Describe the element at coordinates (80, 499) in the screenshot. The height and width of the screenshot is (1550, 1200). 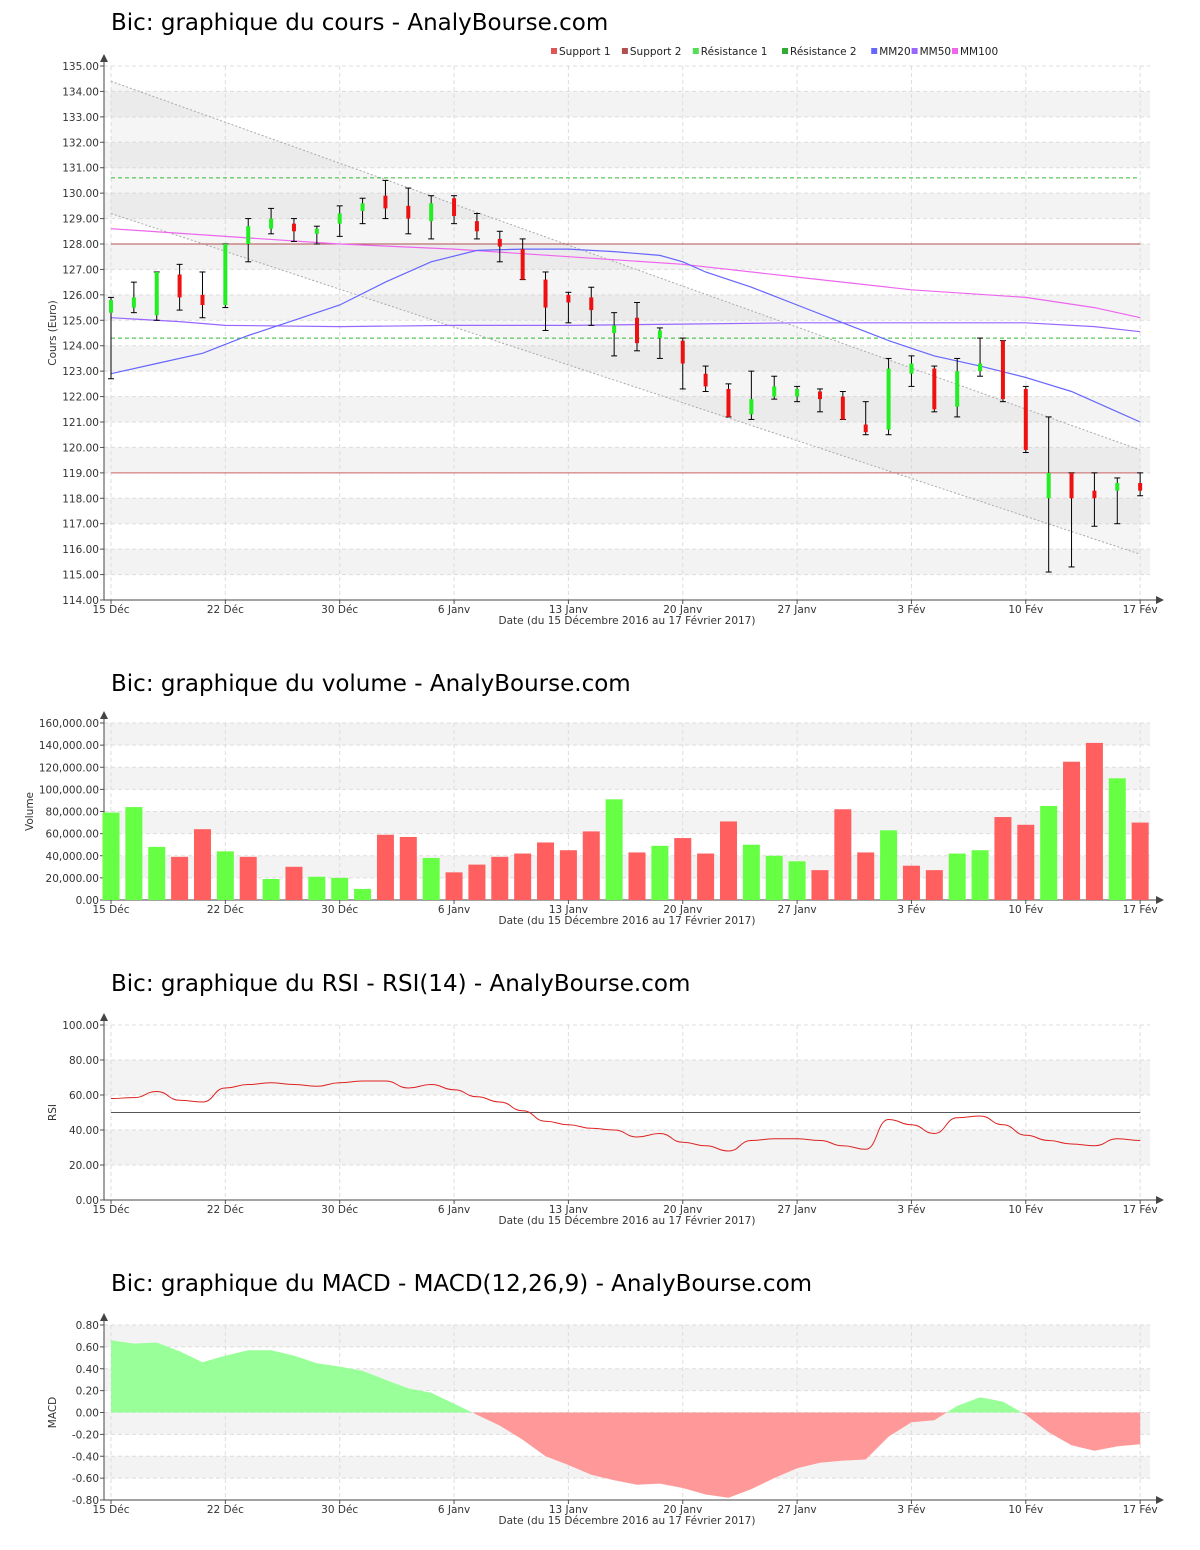
I see `price-y-tick-label: 118.00` at that location.